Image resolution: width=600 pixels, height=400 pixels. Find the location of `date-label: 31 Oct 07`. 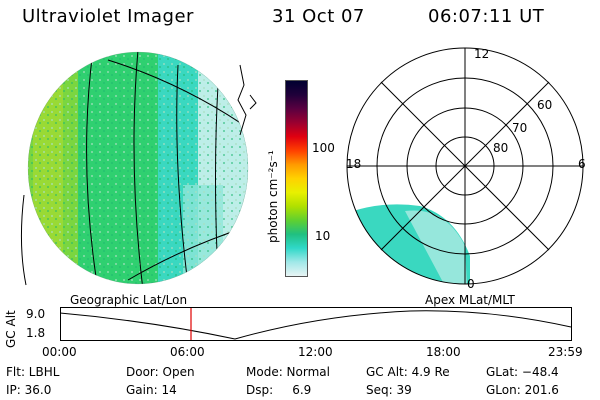

date-label: 31 Oct 07 is located at coordinates (318, 16).